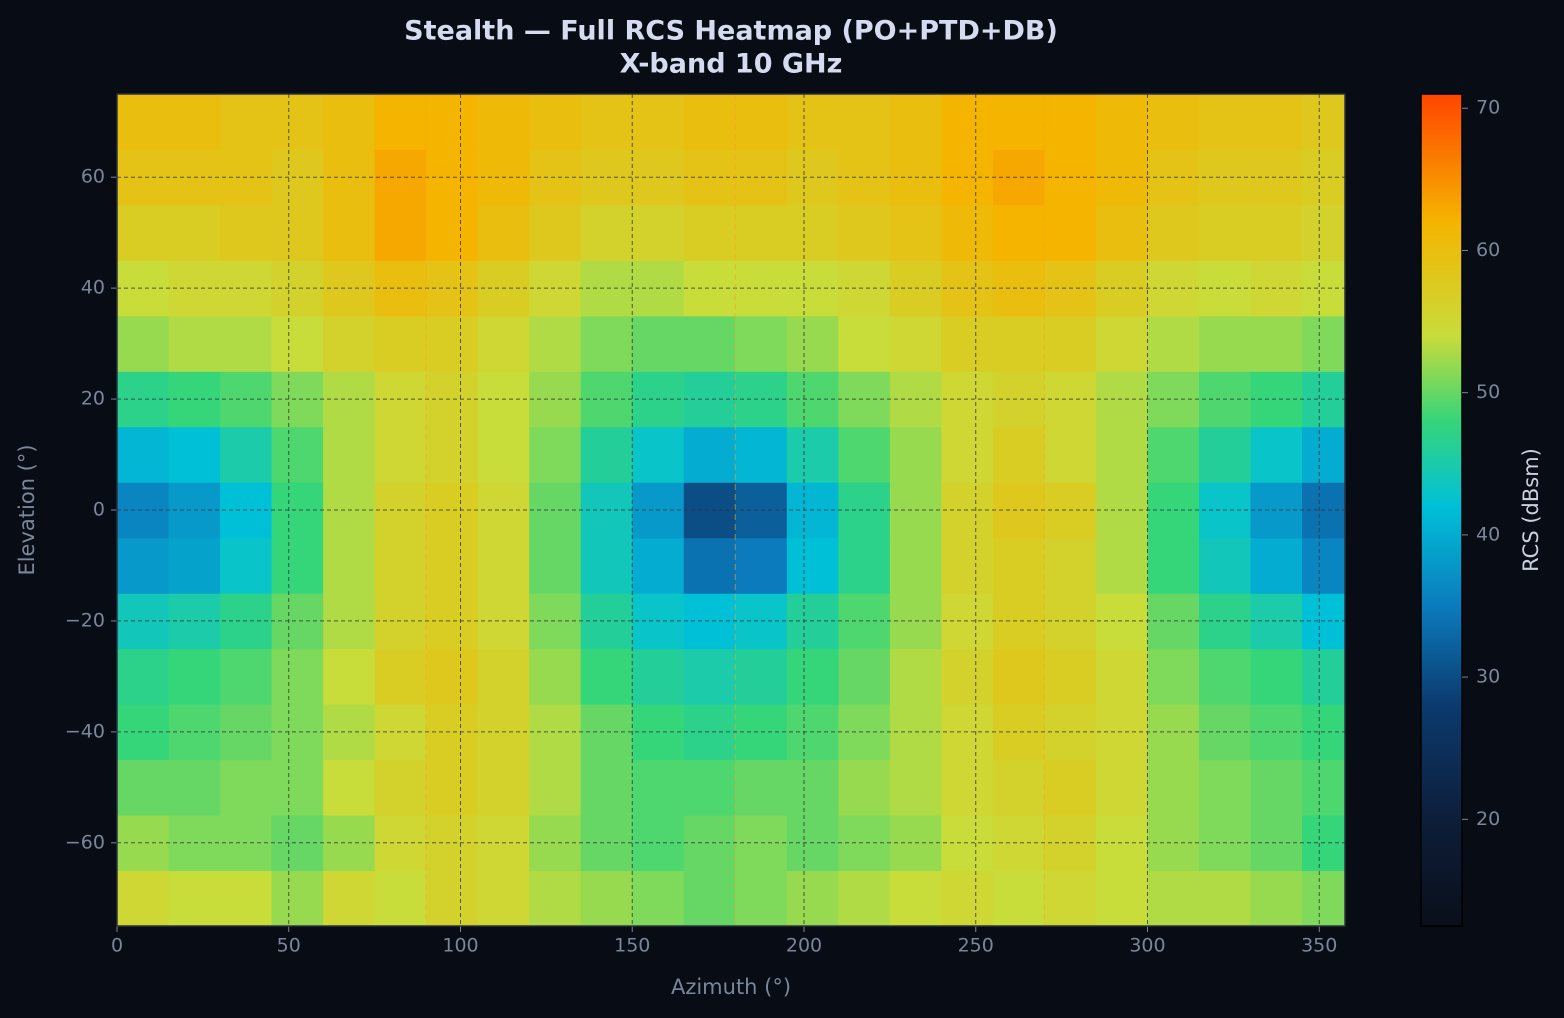 Image resolution: width=1564 pixels, height=1018 pixels. Describe the element at coordinates (1488, 819) in the screenshot. I see `colorbar-tick-label: 20` at that location.